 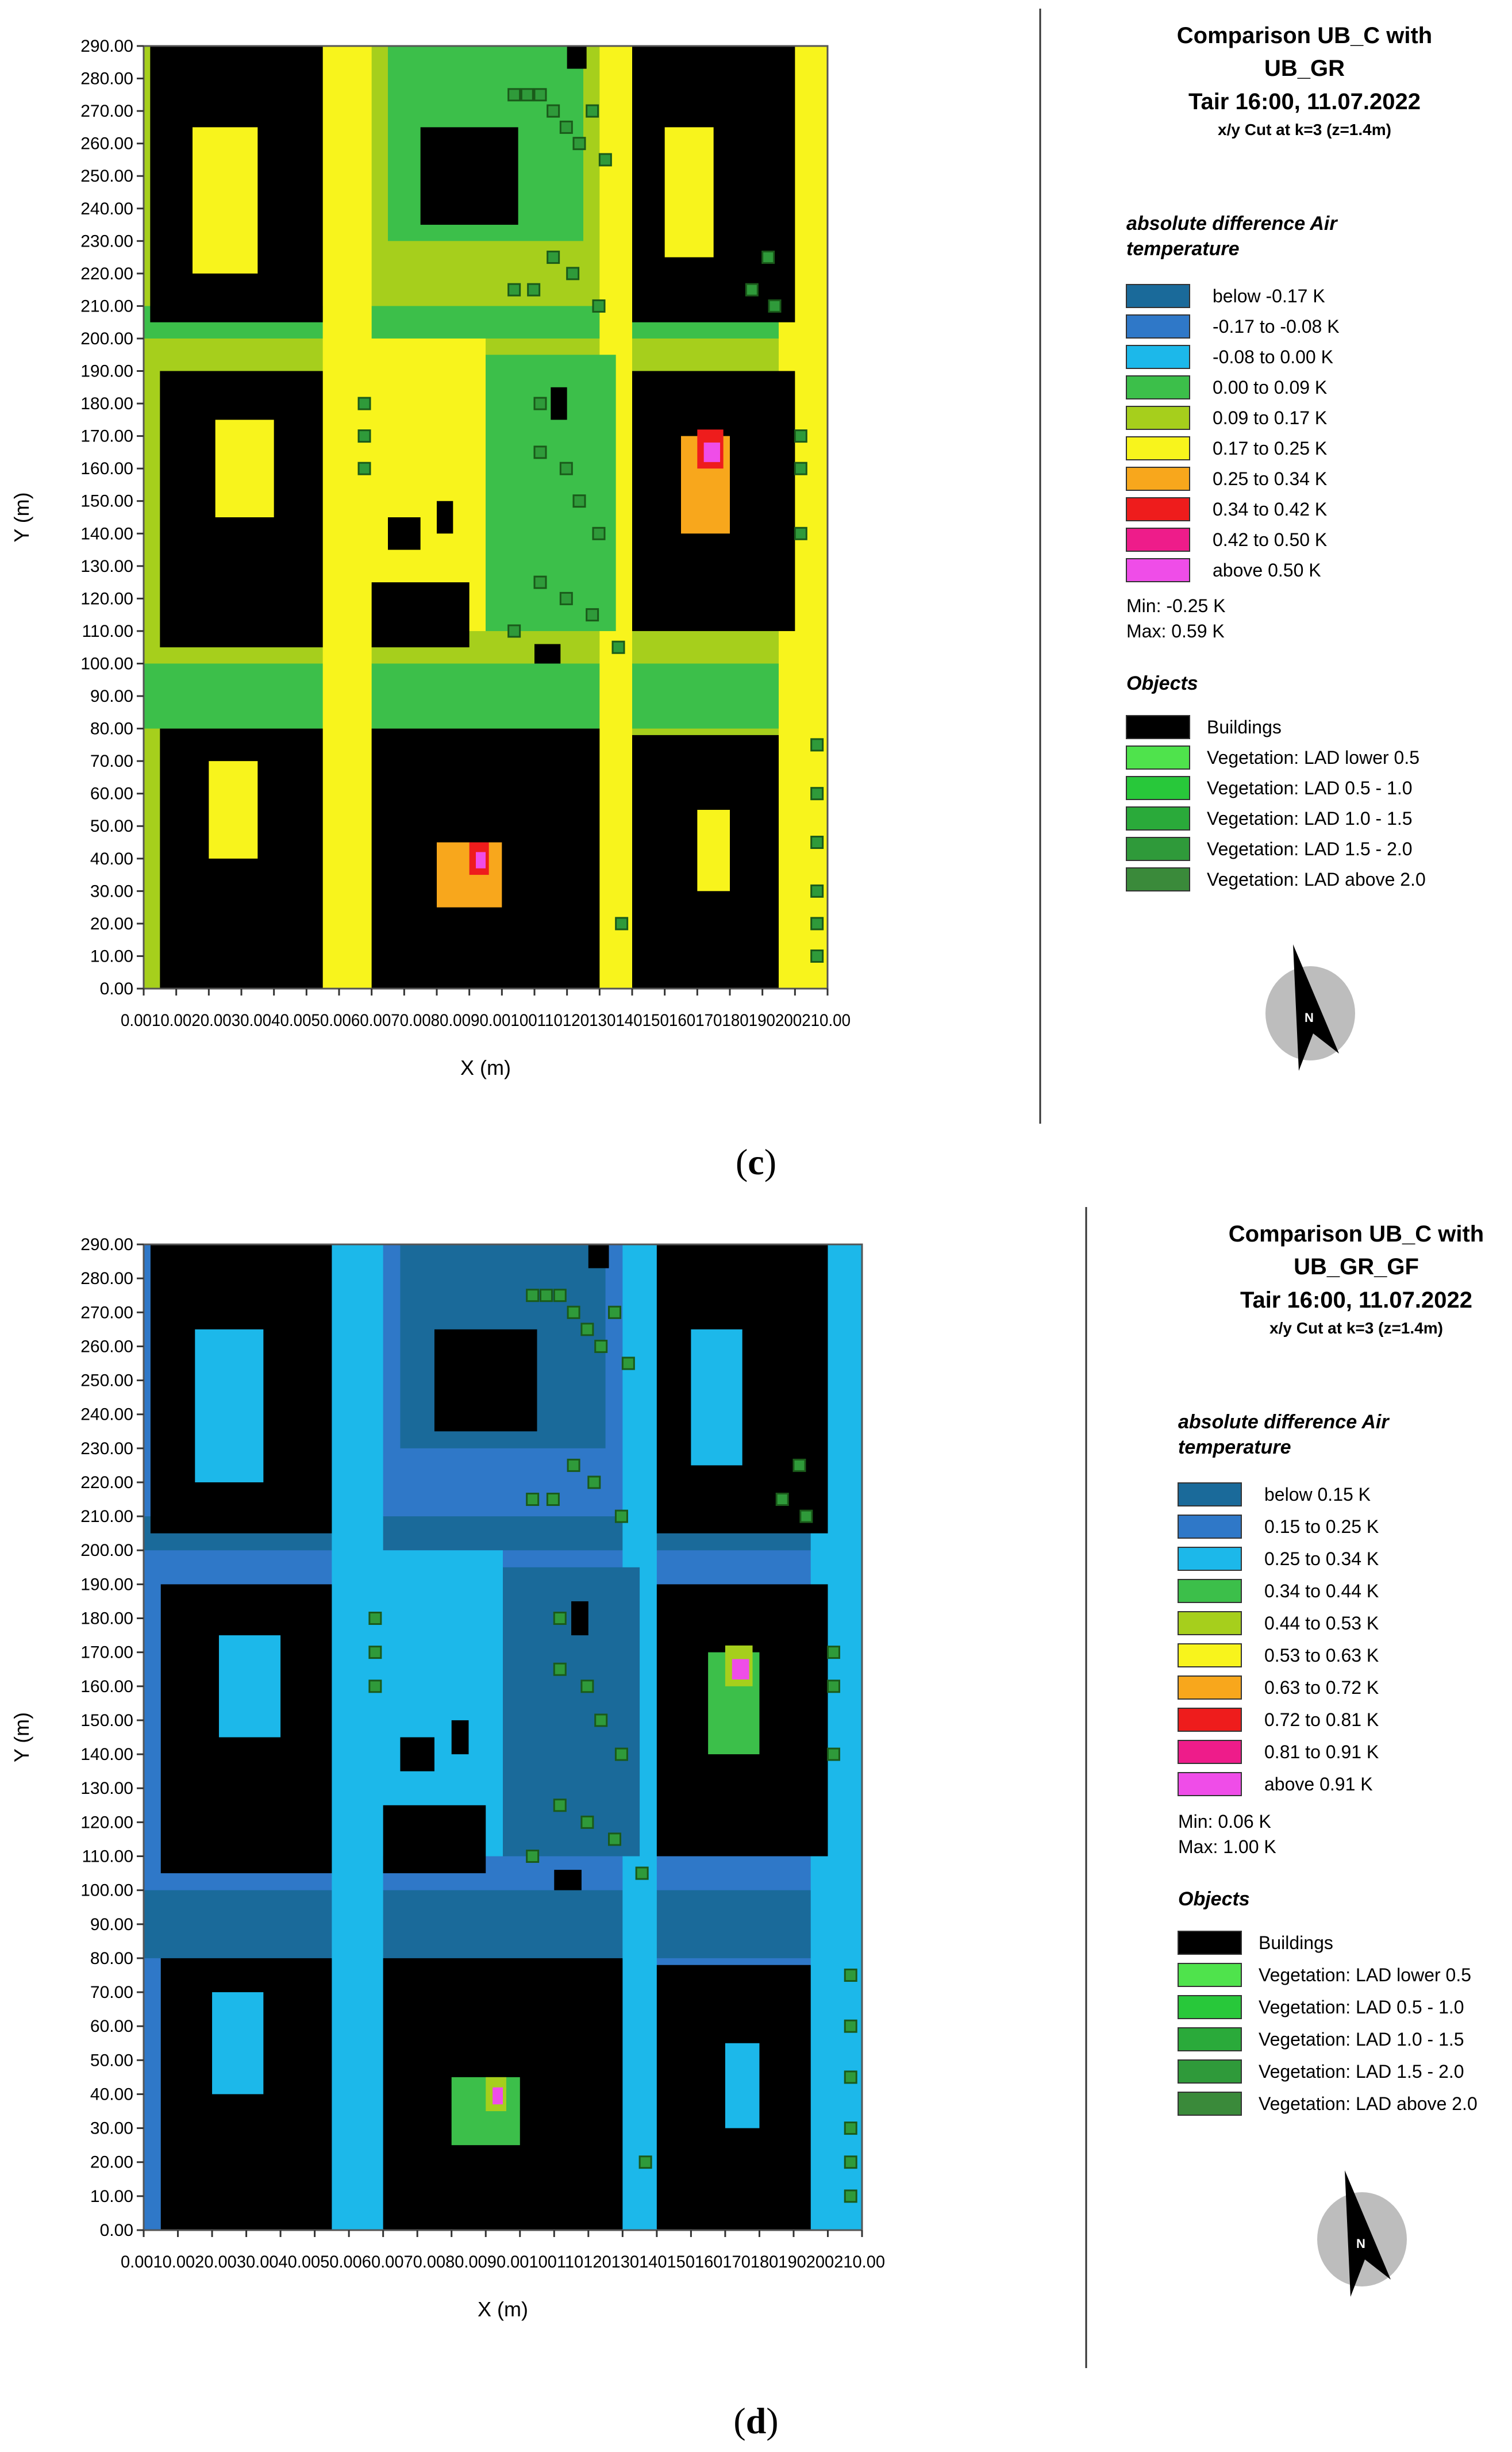 I want to click on caption-close: ), so click(x=771, y=1162).